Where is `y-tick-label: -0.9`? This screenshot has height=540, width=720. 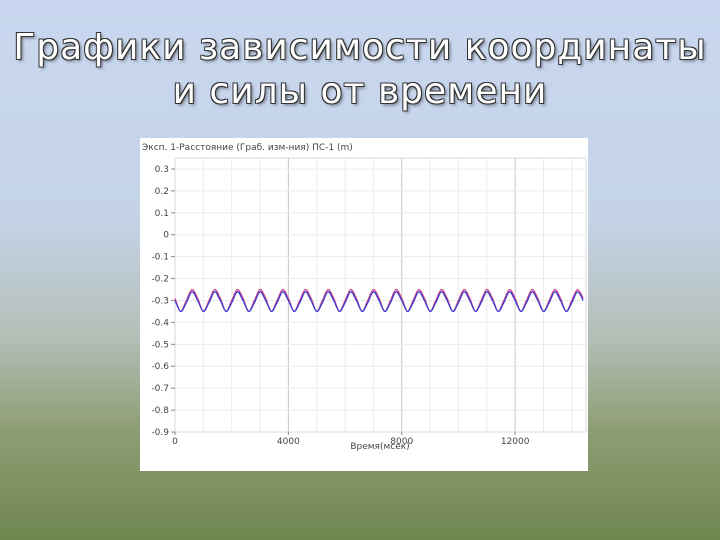
y-tick-label: -0.9 is located at coordinates (160, 433).